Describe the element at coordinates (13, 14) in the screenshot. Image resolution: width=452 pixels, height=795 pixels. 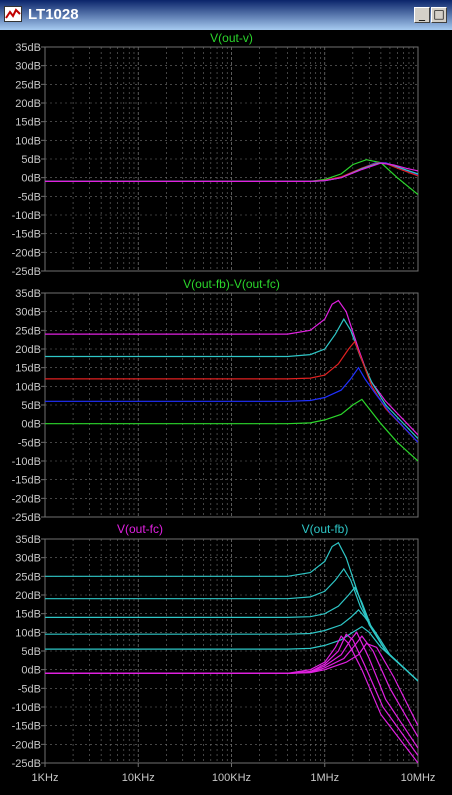
I see `waveform-icon` at that location.